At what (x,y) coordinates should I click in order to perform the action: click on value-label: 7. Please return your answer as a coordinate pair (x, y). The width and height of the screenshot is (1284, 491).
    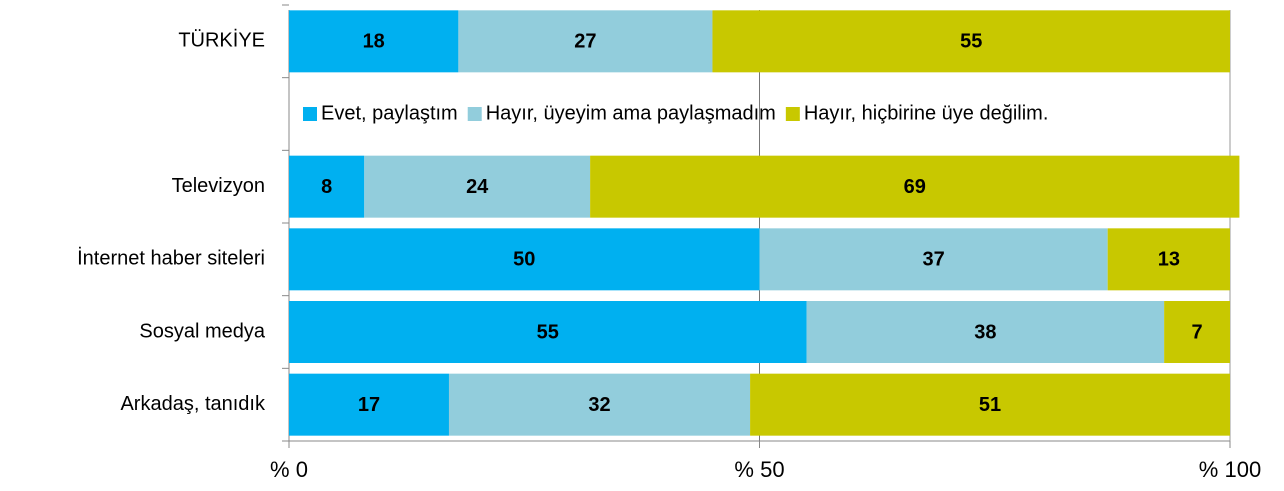
    Looking at the image, I should click on (1197, 332).